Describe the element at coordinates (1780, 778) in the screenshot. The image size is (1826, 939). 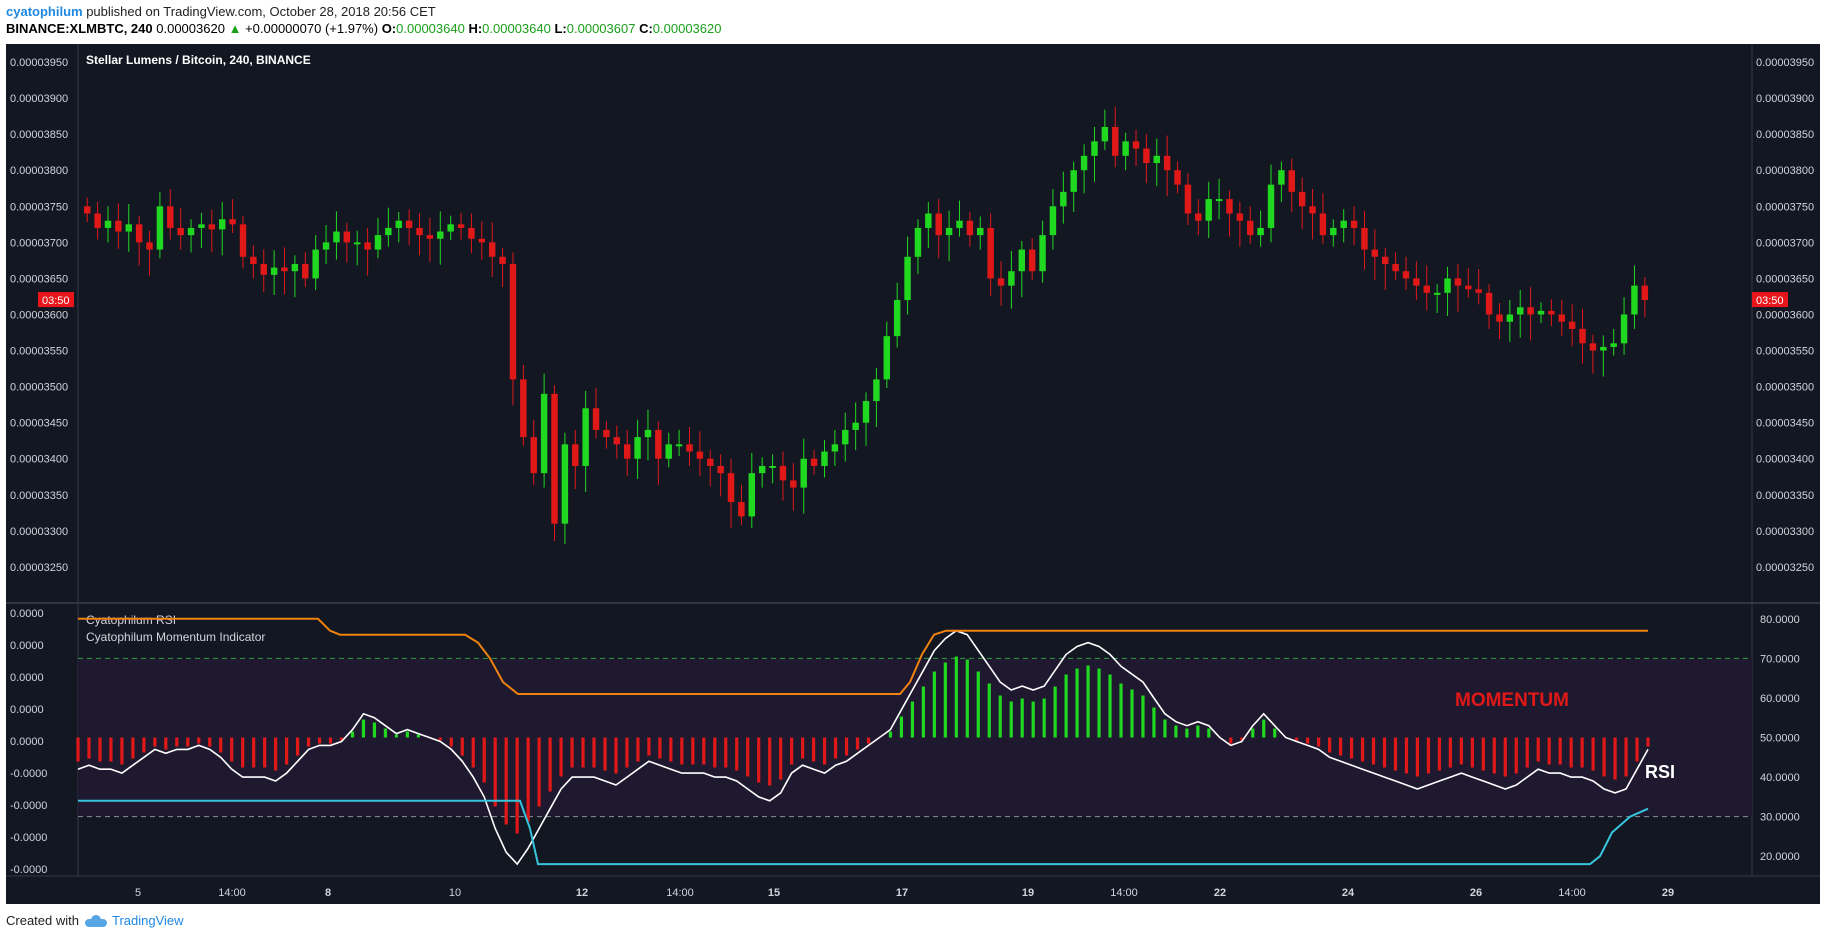
I see `rsi-axis-tick: 40.0000` at that location.